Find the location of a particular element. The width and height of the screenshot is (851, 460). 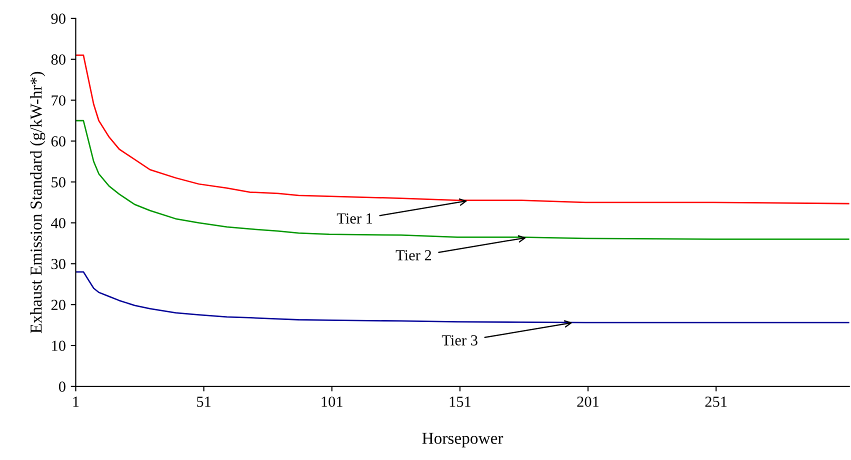

y-tick-label: 0 is located at coordinates (62, 387).